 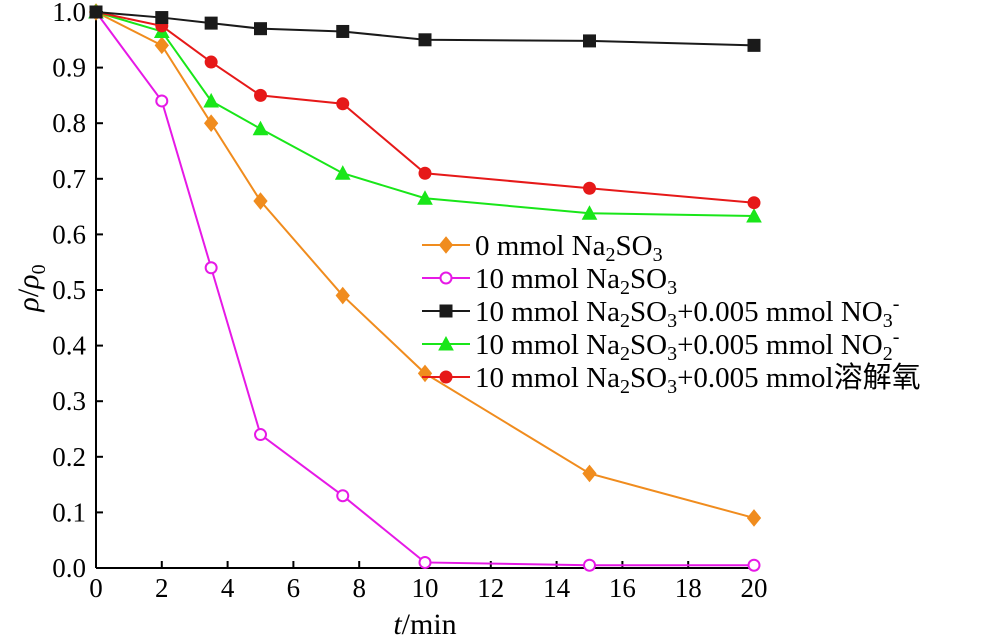 What do you see at coordinates (69, 401) in the screenshot?
I see `y-tick-label: 0.3` at bounding box center [69, 401].